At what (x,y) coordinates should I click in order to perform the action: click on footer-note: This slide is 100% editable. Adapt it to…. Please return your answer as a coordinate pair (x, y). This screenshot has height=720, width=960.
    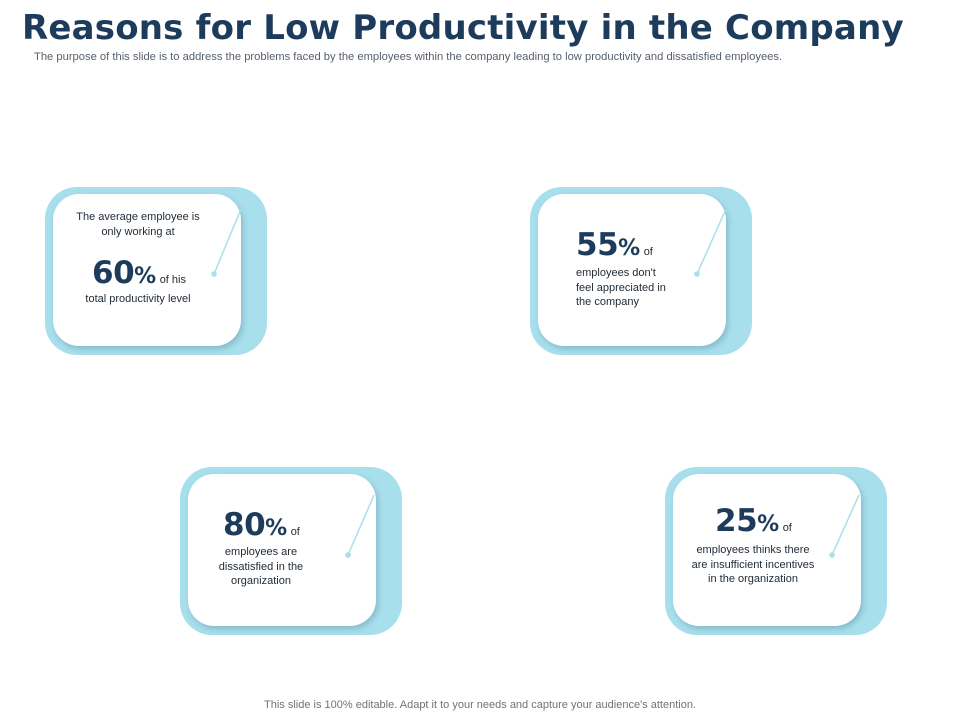
    Looking at the image, I should click on (480, 705).